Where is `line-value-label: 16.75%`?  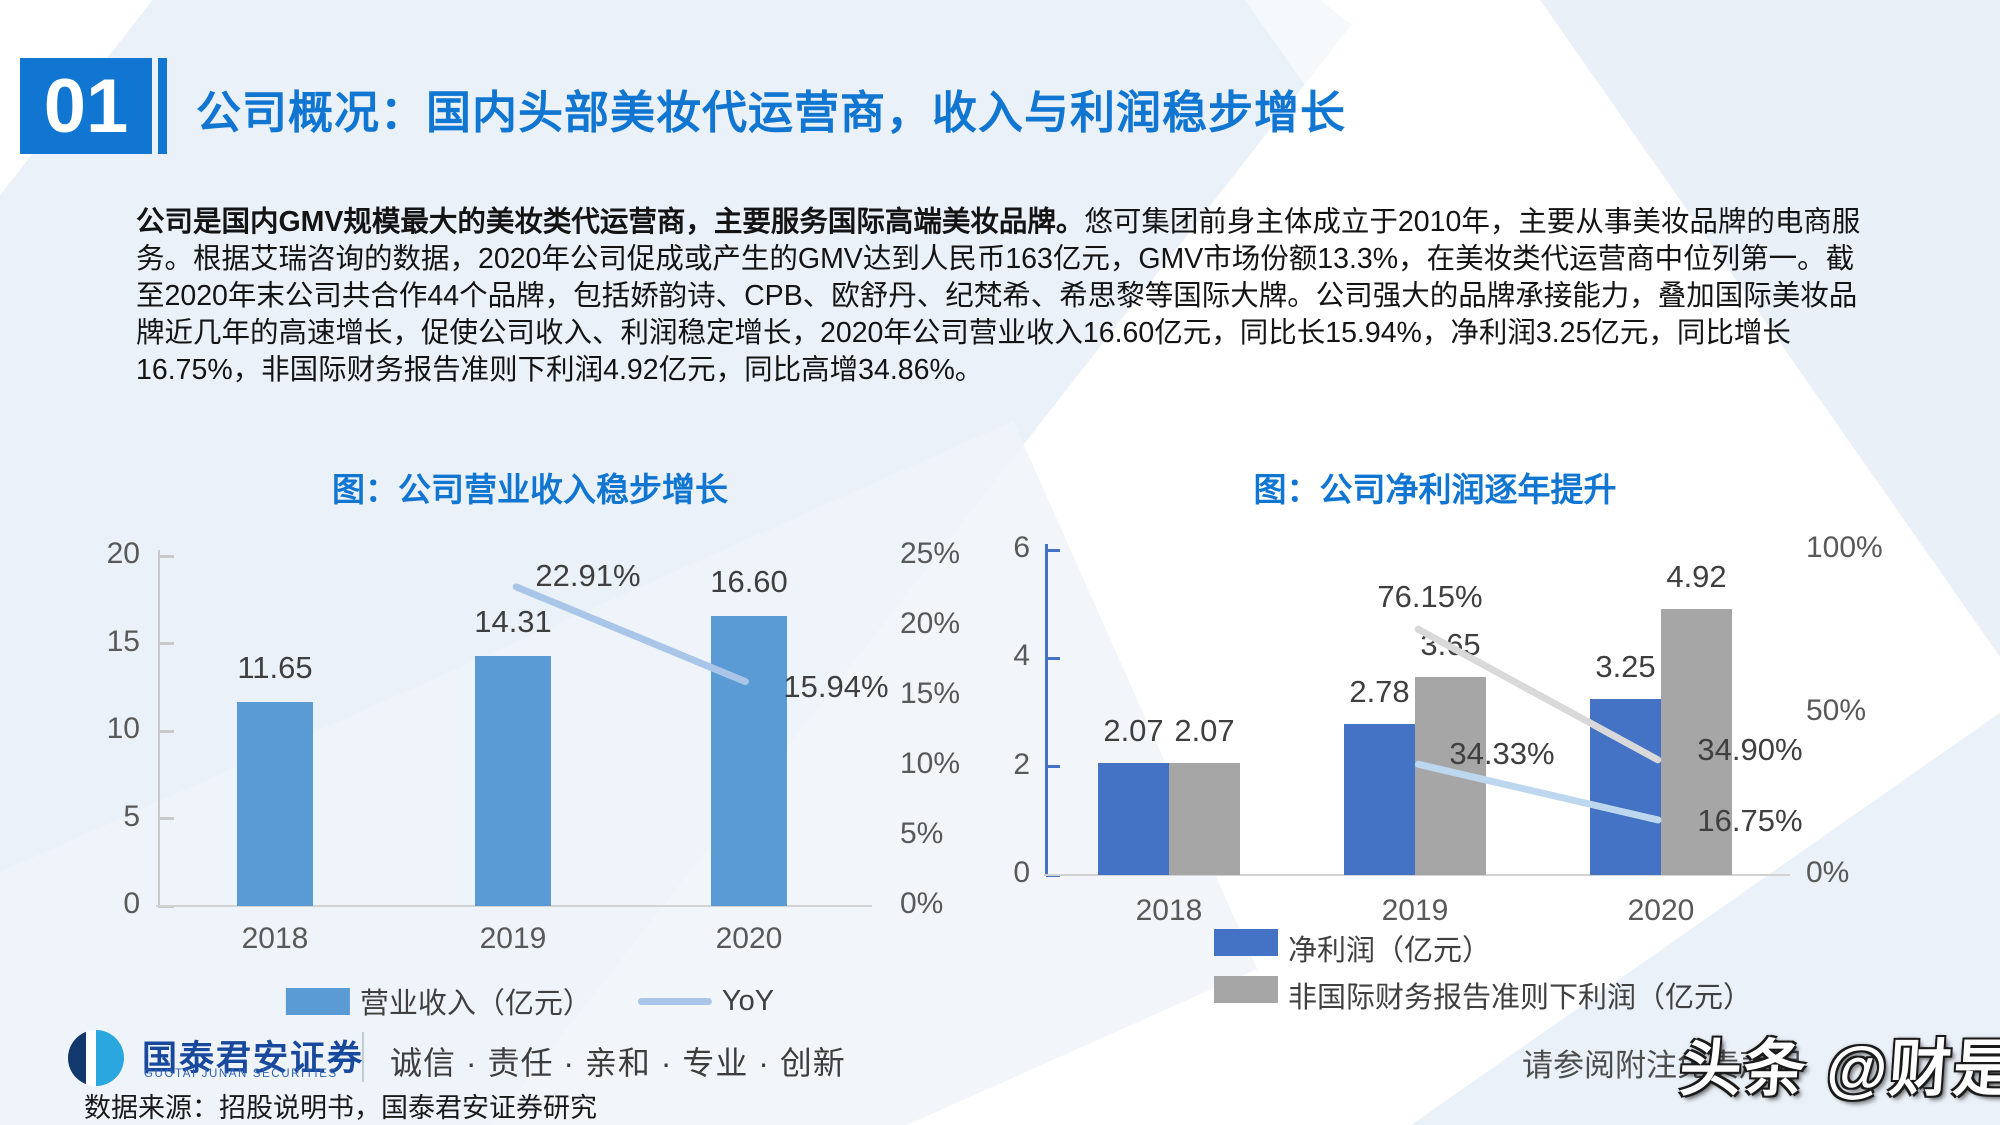 line-value-label: 16.75% is located at coordinates (1750, 820).